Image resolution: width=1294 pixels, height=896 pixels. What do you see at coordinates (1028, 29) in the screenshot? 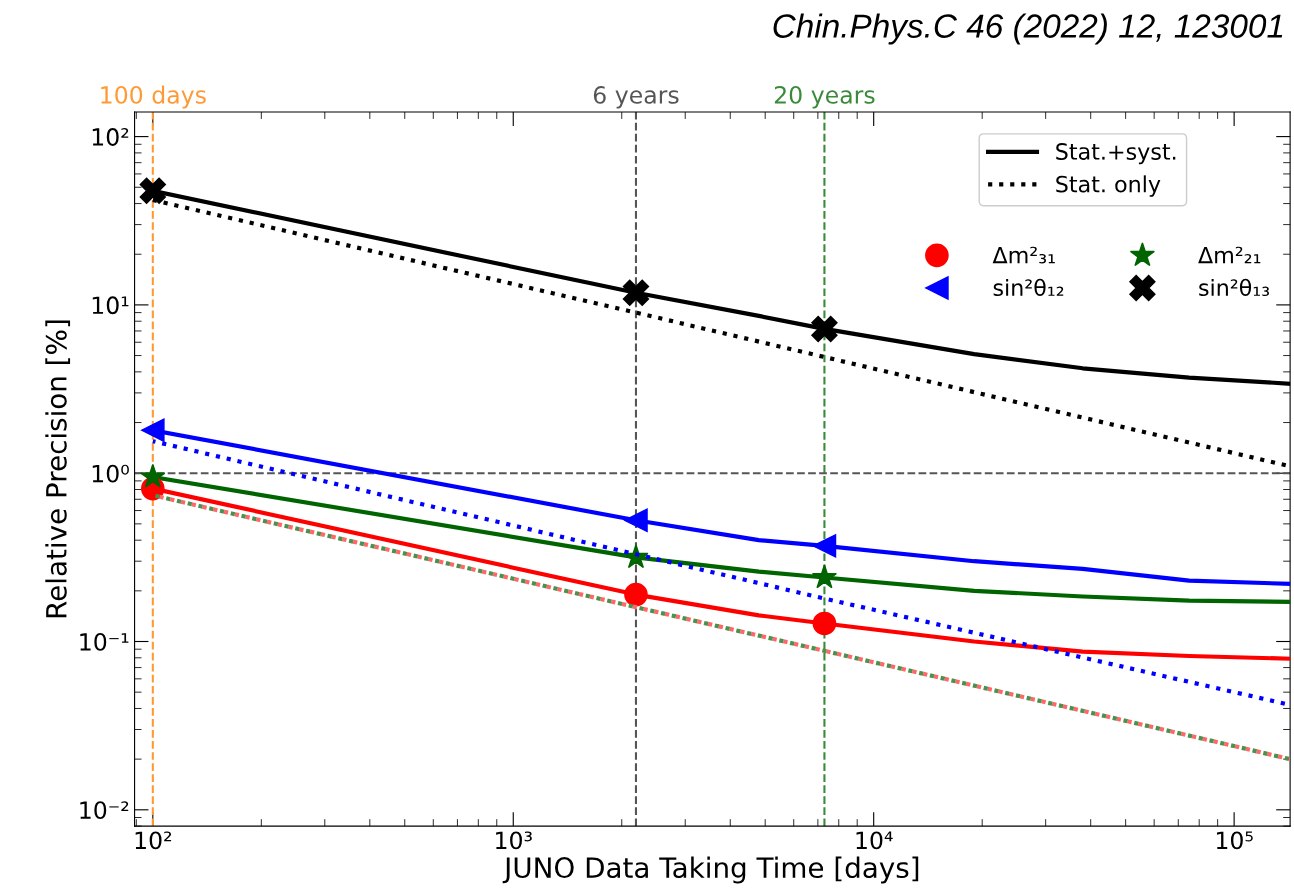
I see `chart-title: Chin.Phys.C 46 (2022) 12, 123001` at bounding box center [1028, 29].